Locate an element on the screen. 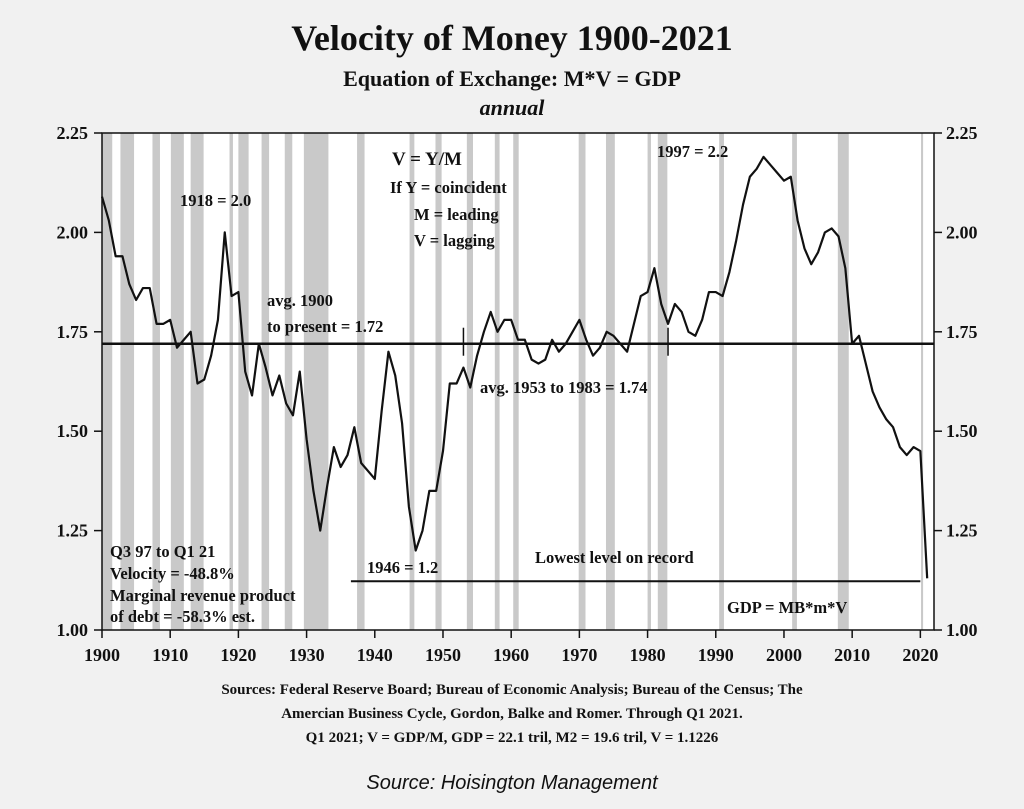 This screenshot has width=1024, height=809. chart-title: Velocity of Money 1900-2021 is located at coordinates (512, 38).